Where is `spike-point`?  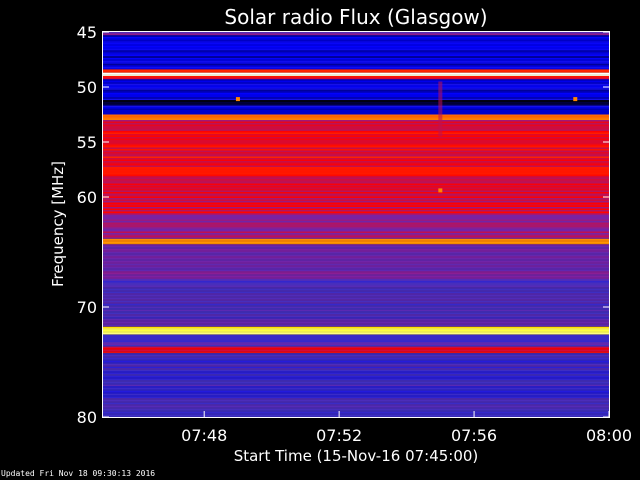 spike-point is located at coordinates (237, 99).